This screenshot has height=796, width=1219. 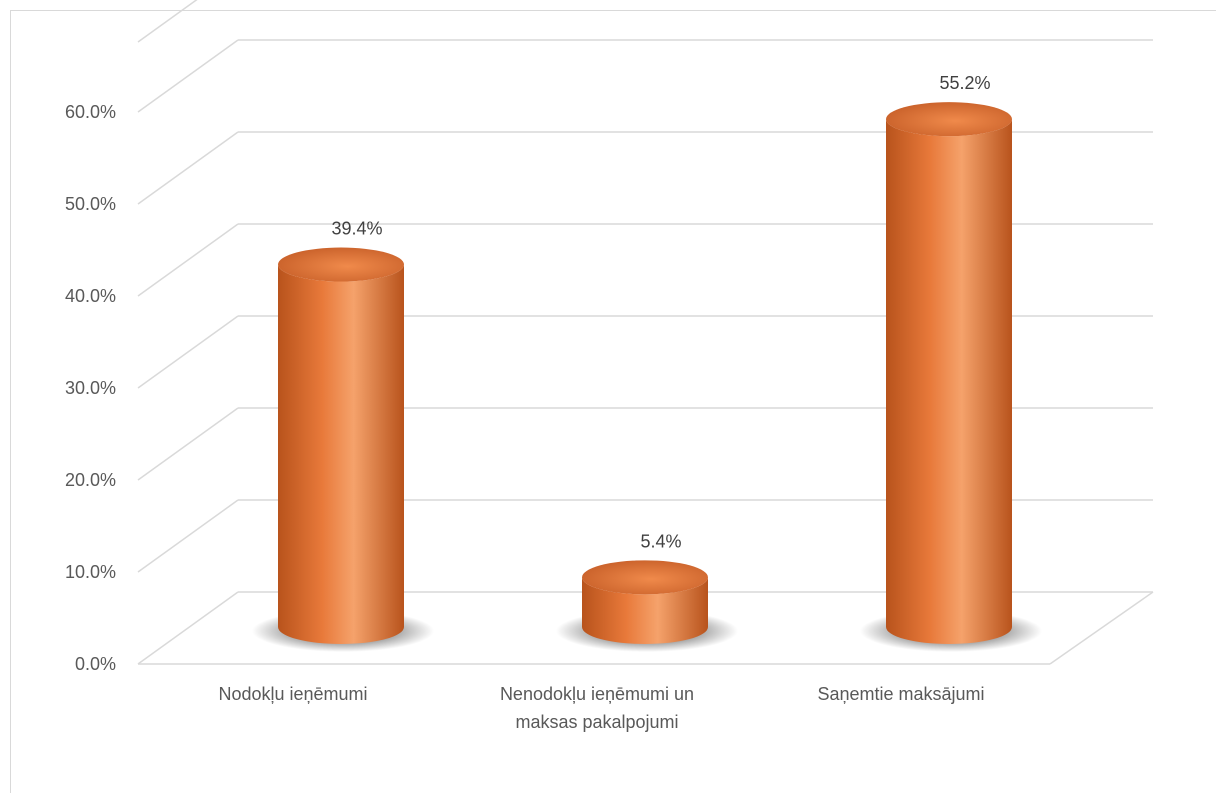 What do you see at coordinates (1101, 628) in the screenshot?
I see `floor-right-edge` at bounding box center [1101, 628].